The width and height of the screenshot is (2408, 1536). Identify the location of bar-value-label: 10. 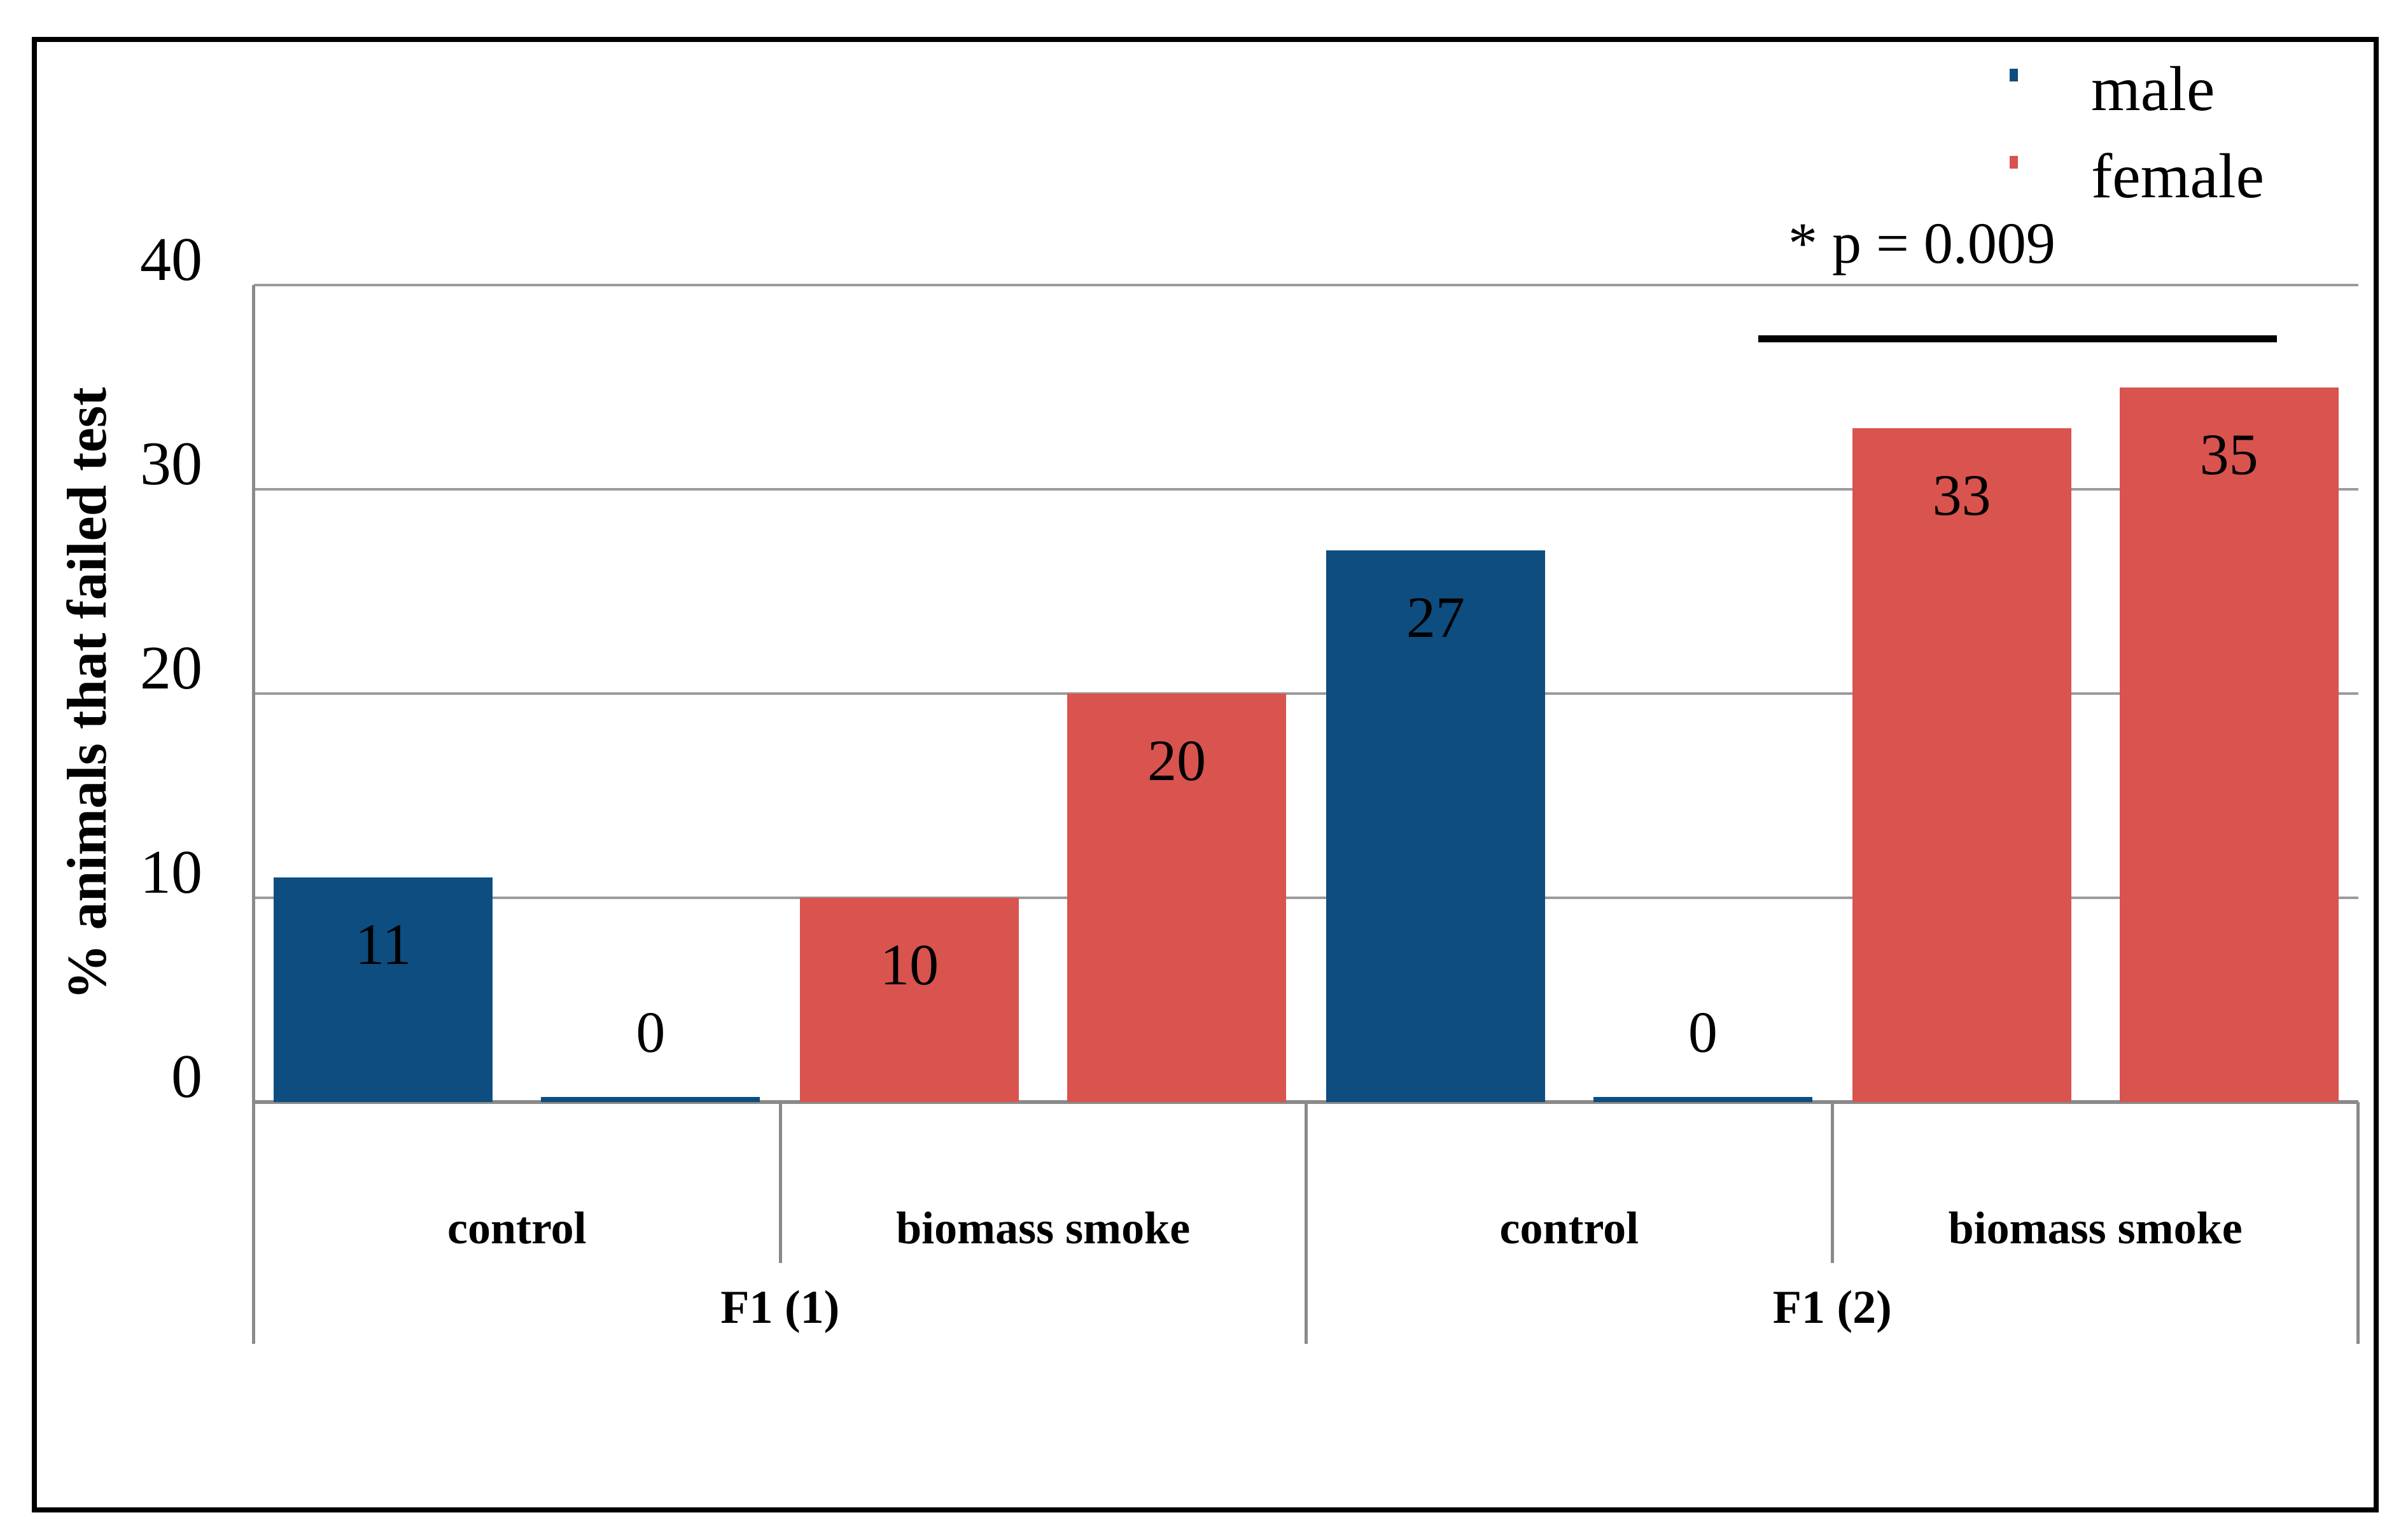
(909, 964).